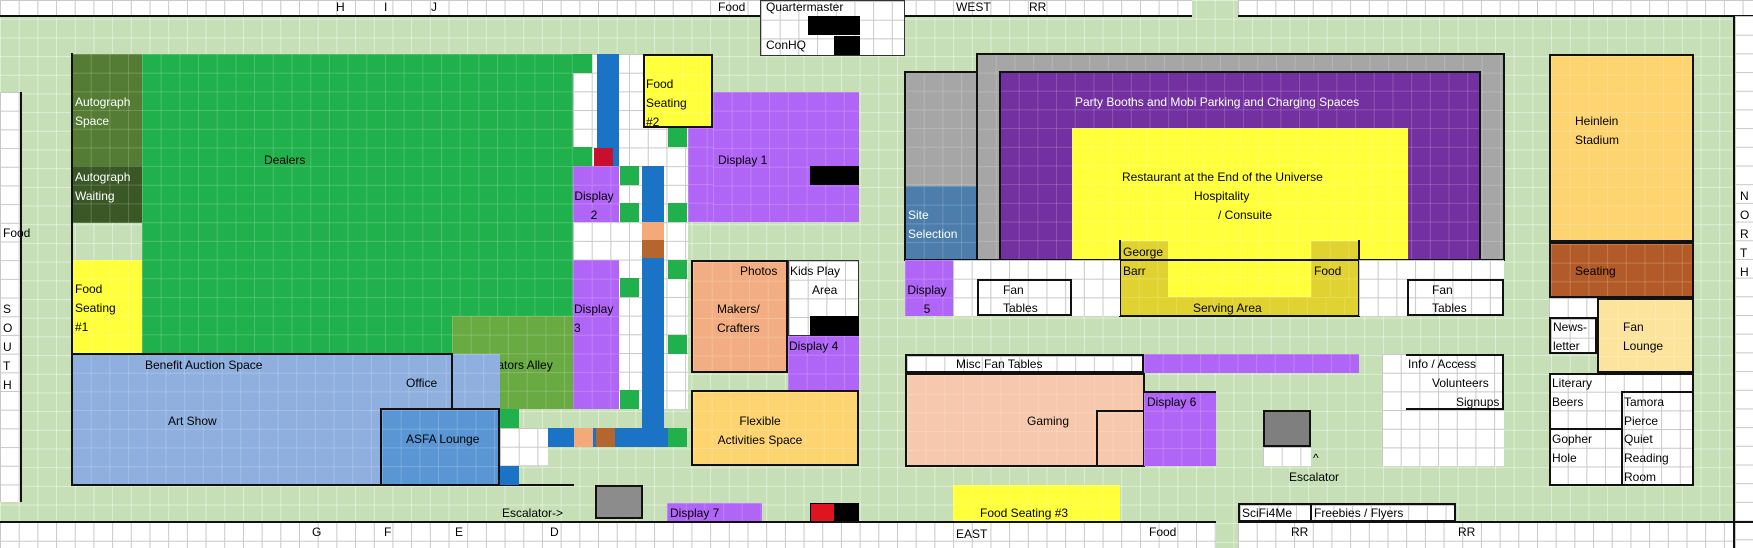  What do you see at coordinates (1024, 297) in the screenshot?
I see `fan-tables-left-outline` at bounding box center [1024, 297].